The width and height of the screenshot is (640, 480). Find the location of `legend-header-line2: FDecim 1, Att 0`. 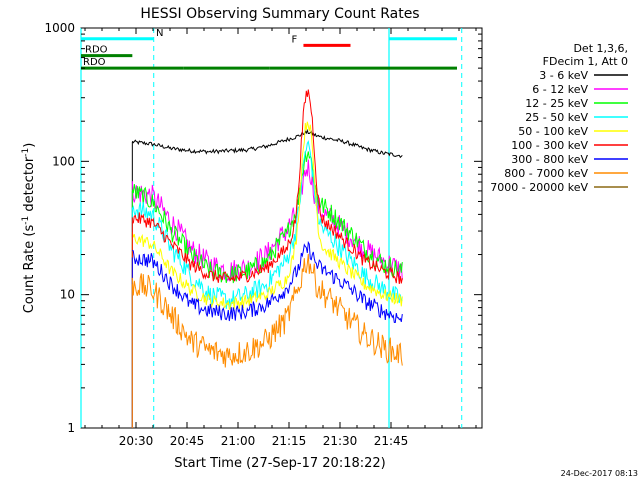

legend-header-line2: FDecim 1, Att 0 is located at coordinates (585, 61).